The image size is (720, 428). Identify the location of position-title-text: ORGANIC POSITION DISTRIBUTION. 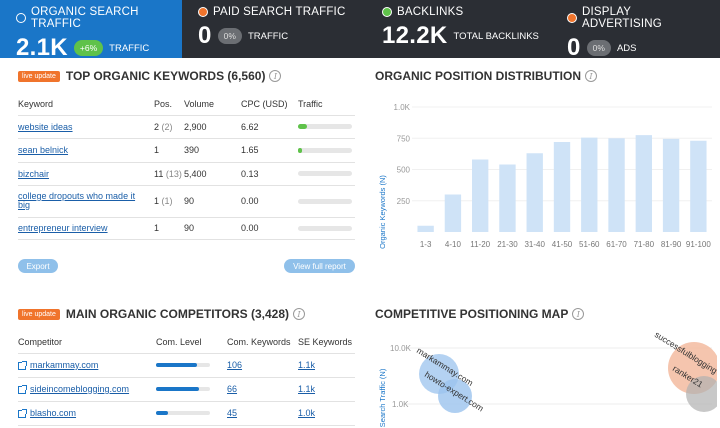
(478, 76).